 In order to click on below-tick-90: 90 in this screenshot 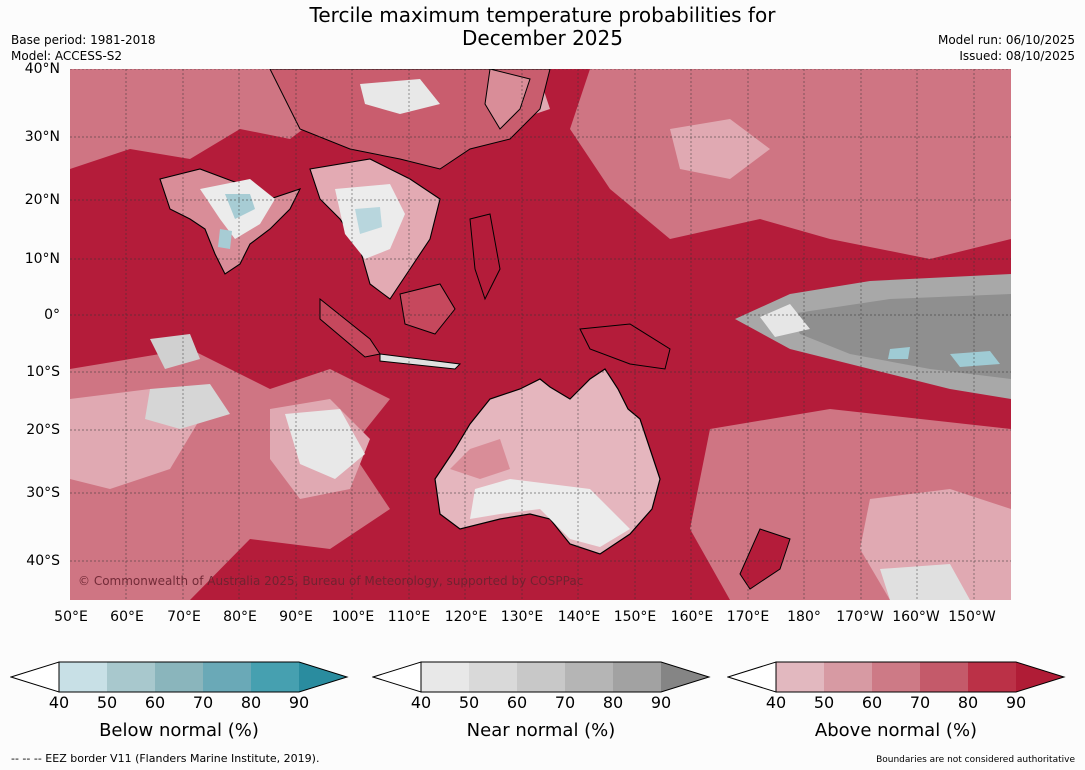, I will do `click(299, 702)`.